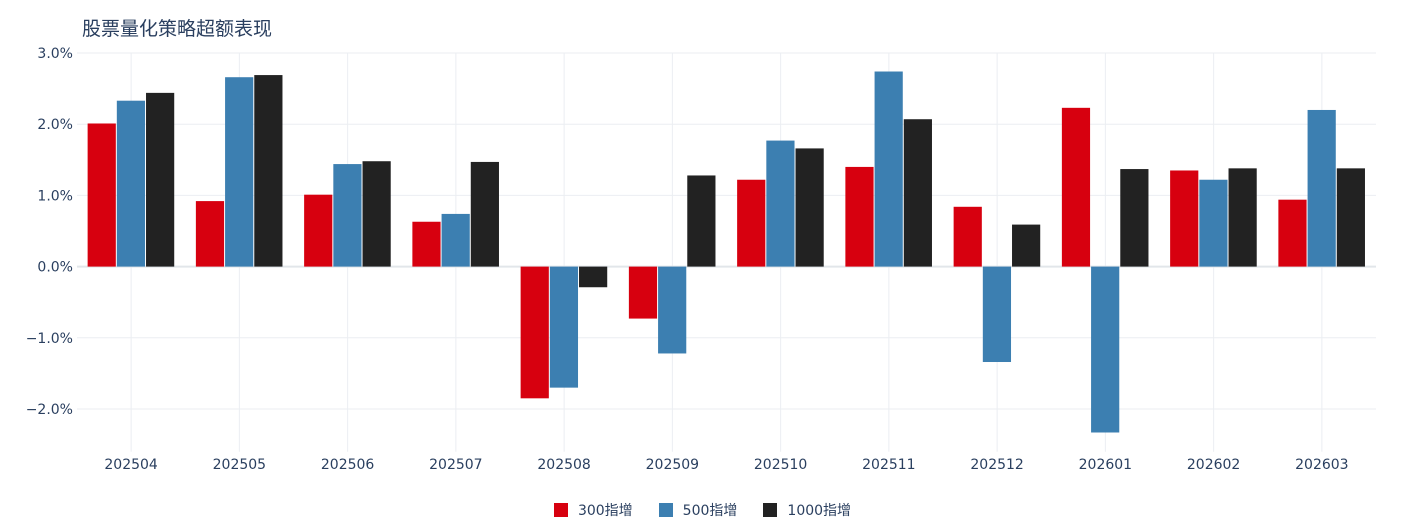 This screenshot has width=1405, height=523. What do you see at coordinates (1292, 233) in the screenshot?
I see `bar-300指增-202603` at bounding box center [1292, 233].